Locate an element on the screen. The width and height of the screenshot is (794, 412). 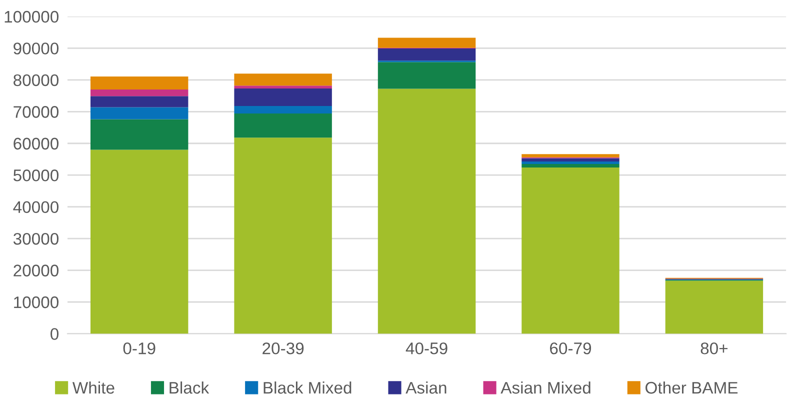
y-tick-label: 30000 is located at coordinates (36, 238).